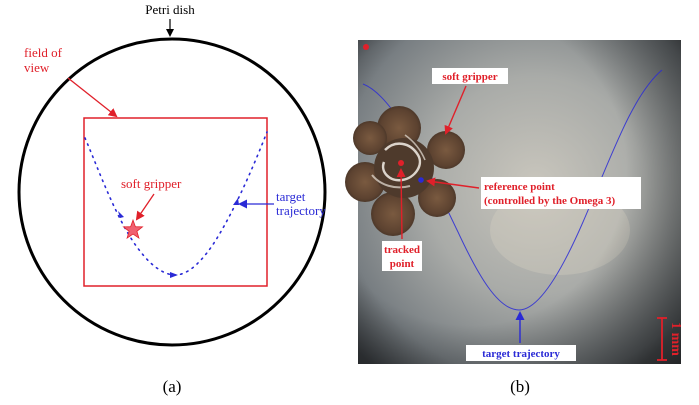 This screenshot has width=699, height=405. What do you see at coordinates (366, 47) in the screenshot?
I see `corner-red-dot` at bounding box center [366, 47].